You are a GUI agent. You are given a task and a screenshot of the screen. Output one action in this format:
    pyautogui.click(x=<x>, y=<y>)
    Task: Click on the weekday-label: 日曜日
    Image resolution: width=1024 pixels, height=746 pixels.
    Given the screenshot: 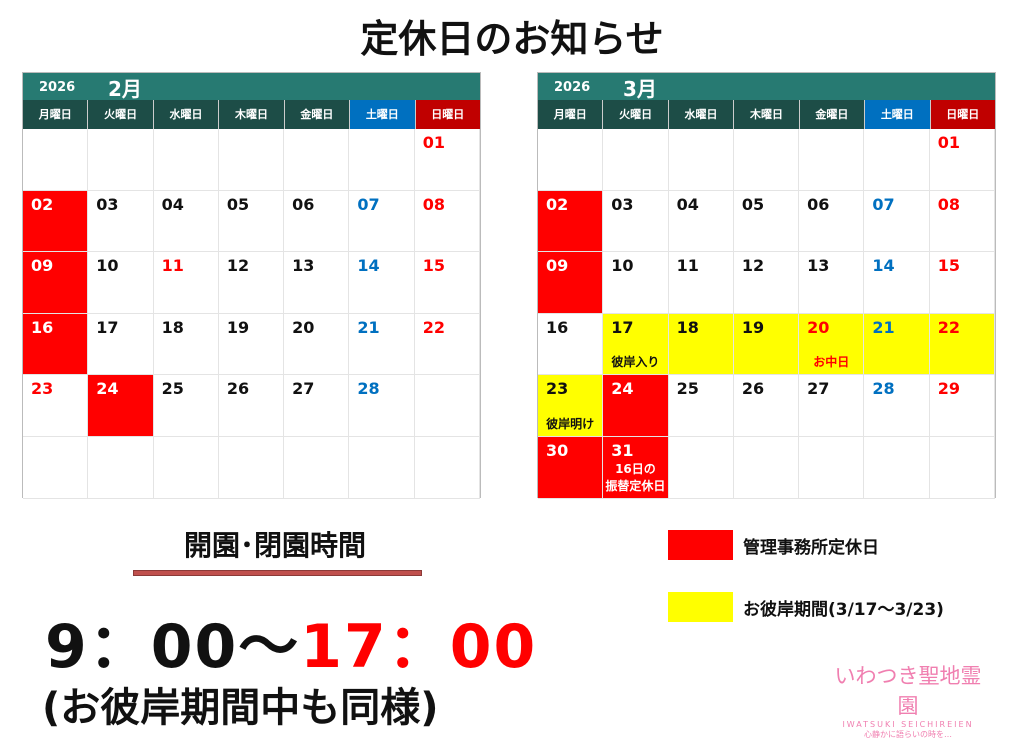 What is the action you would take?
    pyautogui.click(x=447, y=114)
    